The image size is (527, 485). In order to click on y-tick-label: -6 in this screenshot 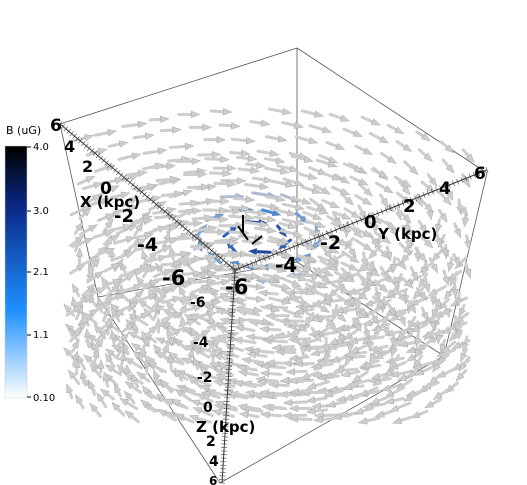, I will do `click(236, 287)`.